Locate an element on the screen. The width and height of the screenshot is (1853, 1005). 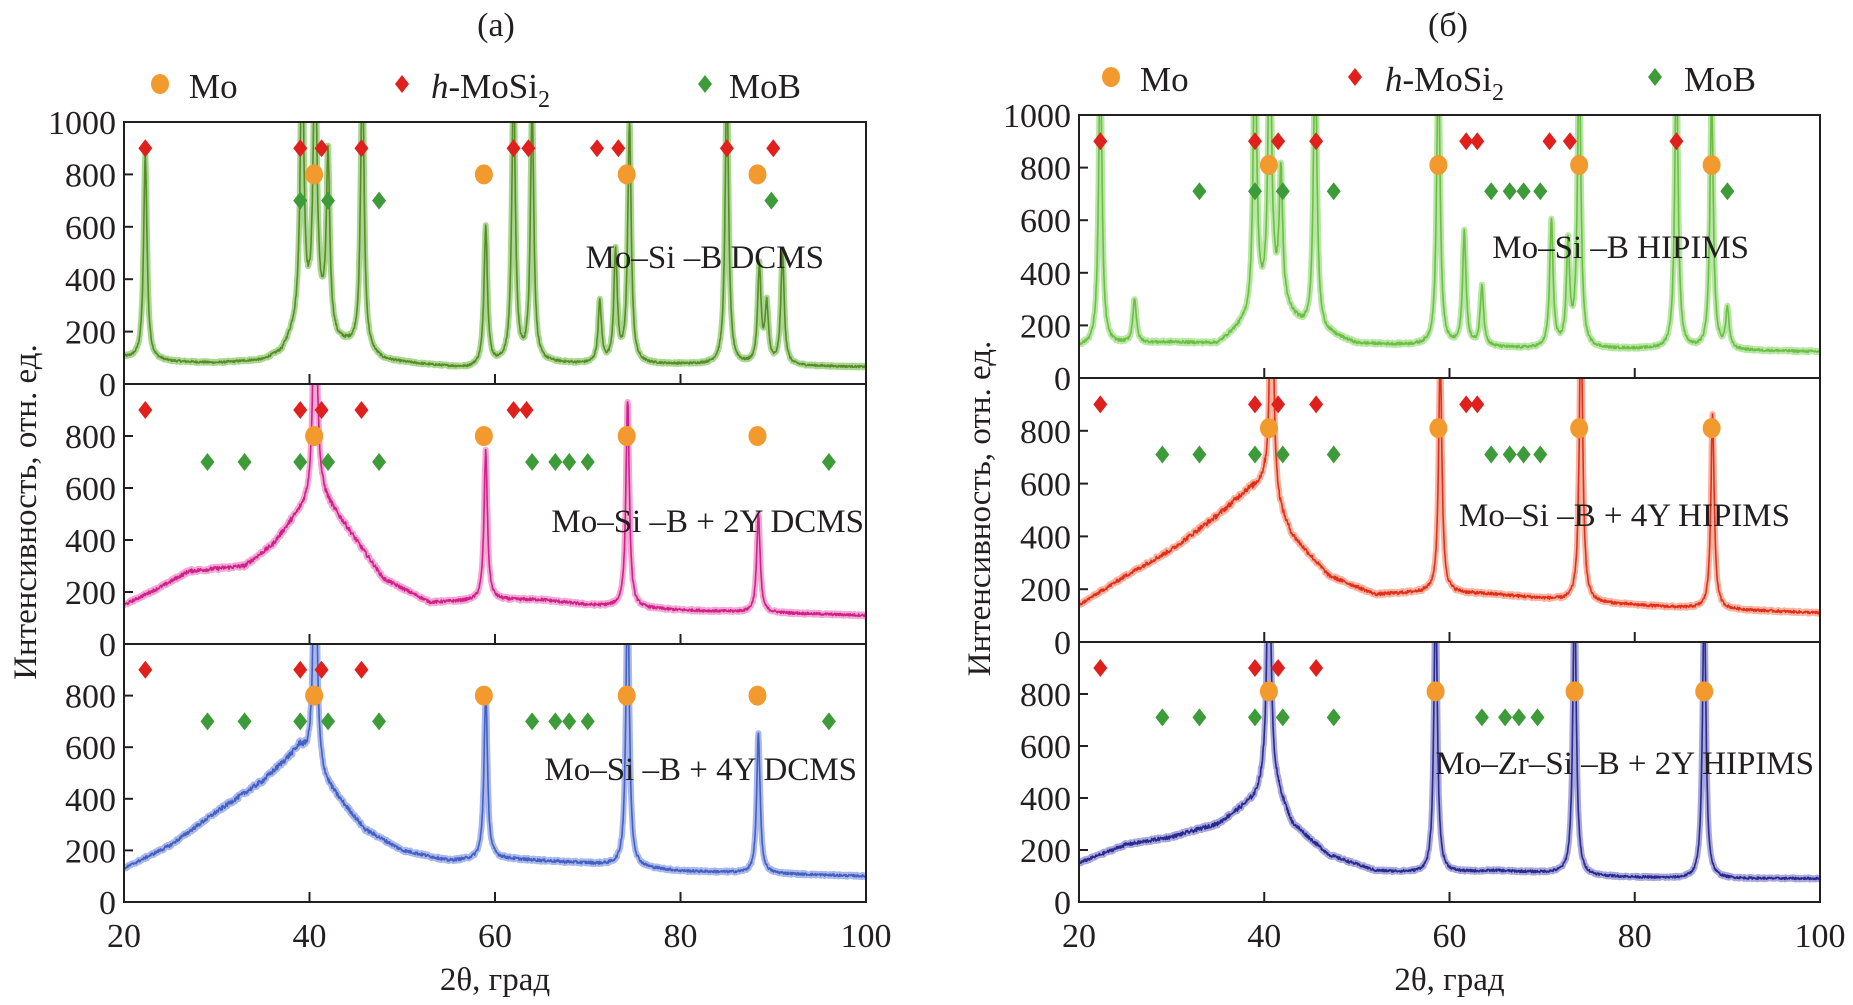
legend-label: Mo is located at coordinates (213, 86).